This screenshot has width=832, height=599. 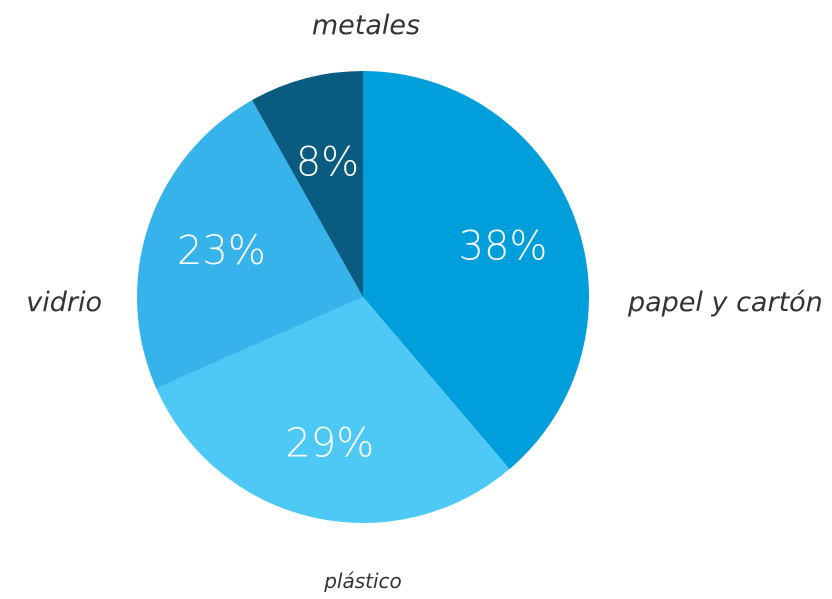 I want to click on category-label-papel-y-carton: papel y cartón, so click(x=725, y=302).